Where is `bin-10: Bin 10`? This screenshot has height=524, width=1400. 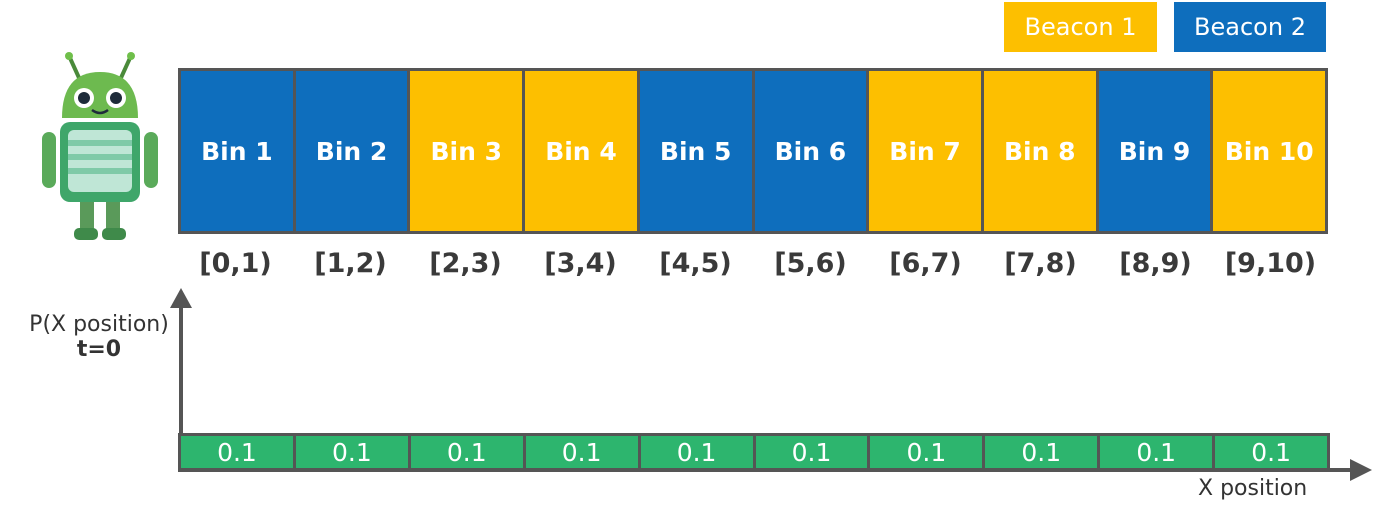 bin-10: Bin 10 is located at coordinates (1269, 151).